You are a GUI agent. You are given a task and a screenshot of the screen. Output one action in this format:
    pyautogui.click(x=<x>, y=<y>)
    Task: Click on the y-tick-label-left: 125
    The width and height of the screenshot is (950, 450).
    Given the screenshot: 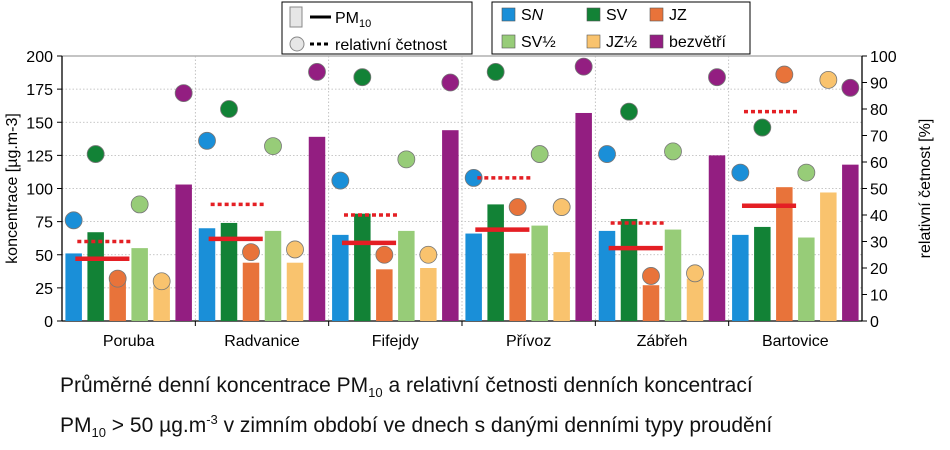 What is the action you would take?
    pyautogui.click(x=39, y=156)
    